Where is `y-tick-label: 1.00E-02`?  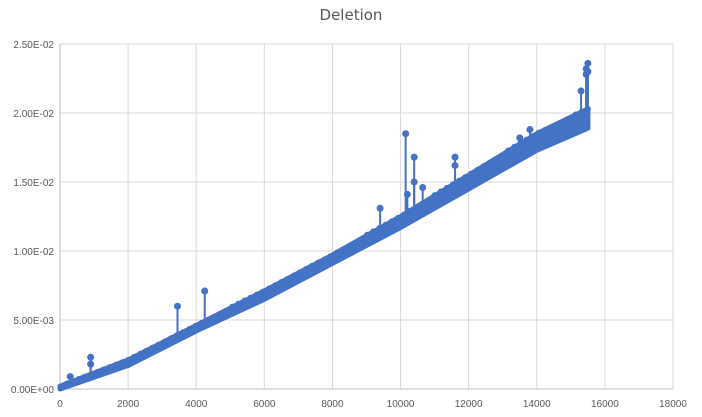
y-tick-label: 1.00E-02 is located at coordinates (33, 252).